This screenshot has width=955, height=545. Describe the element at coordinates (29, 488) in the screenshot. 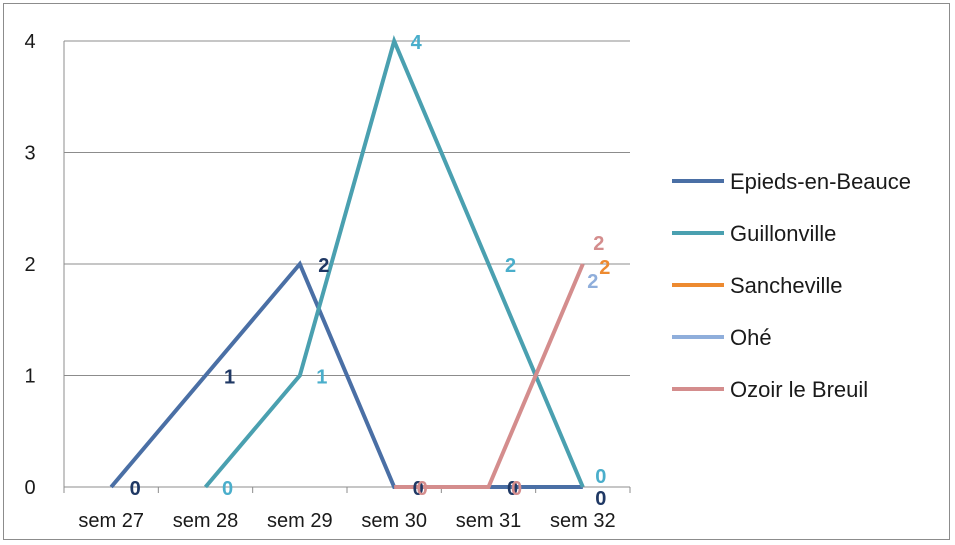

I see `y-tick-label: 0` at that location.